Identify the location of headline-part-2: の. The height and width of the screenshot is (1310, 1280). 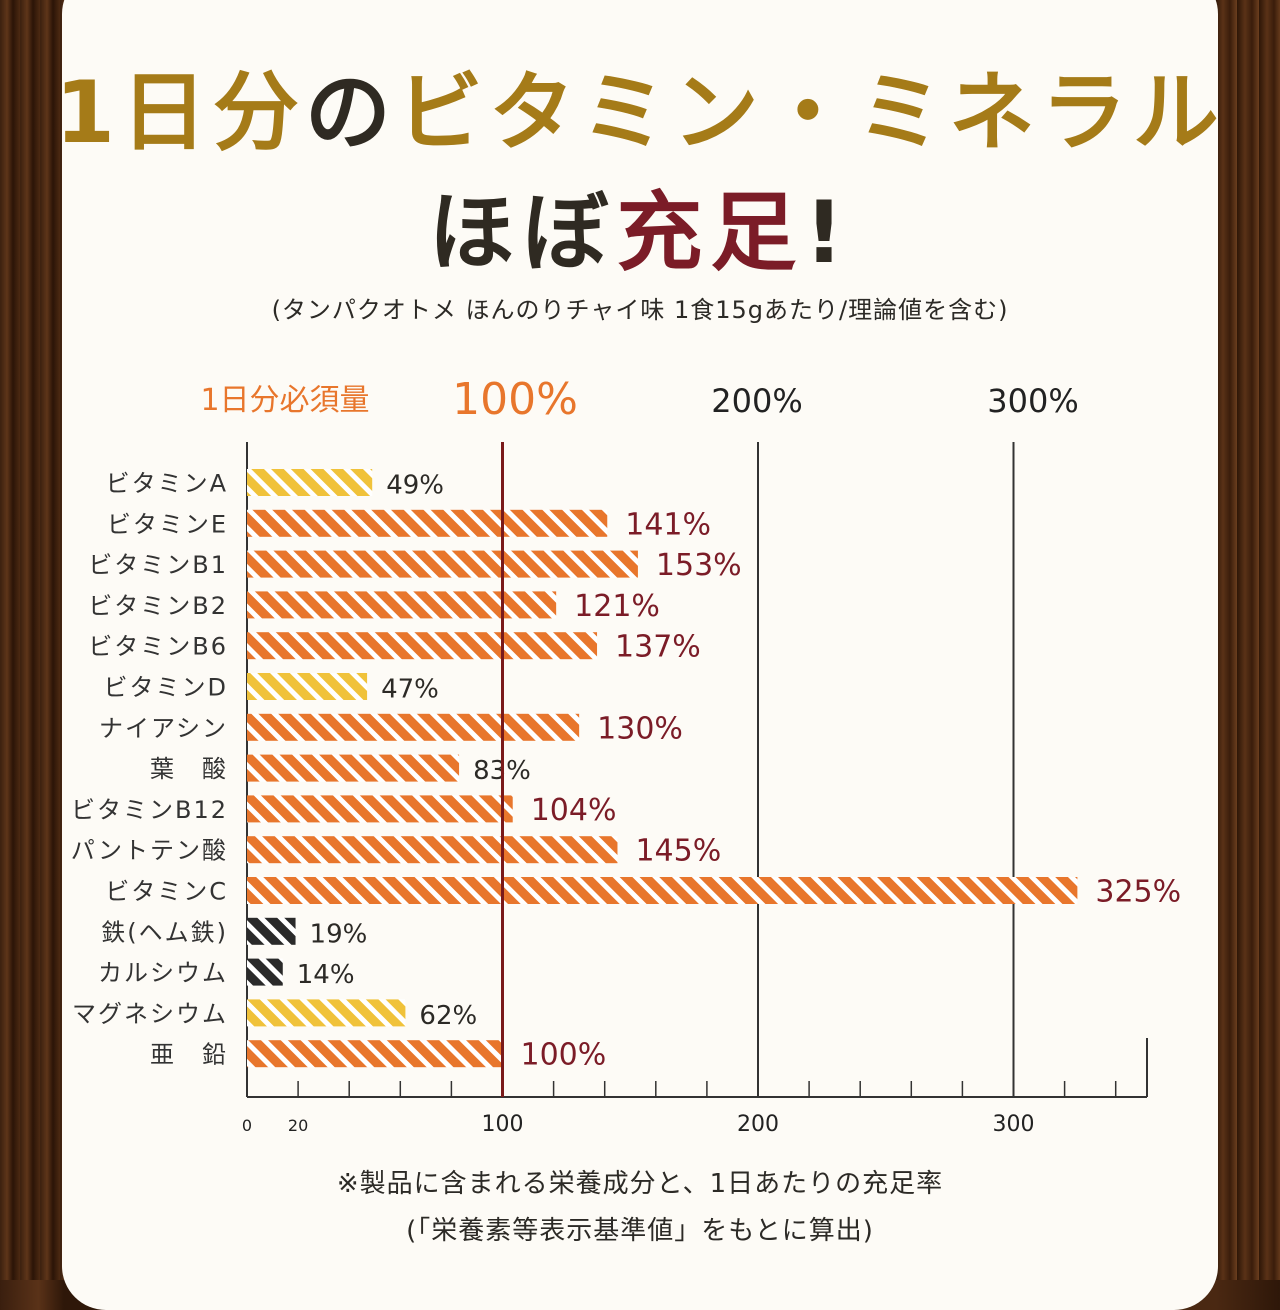
(350, 113).